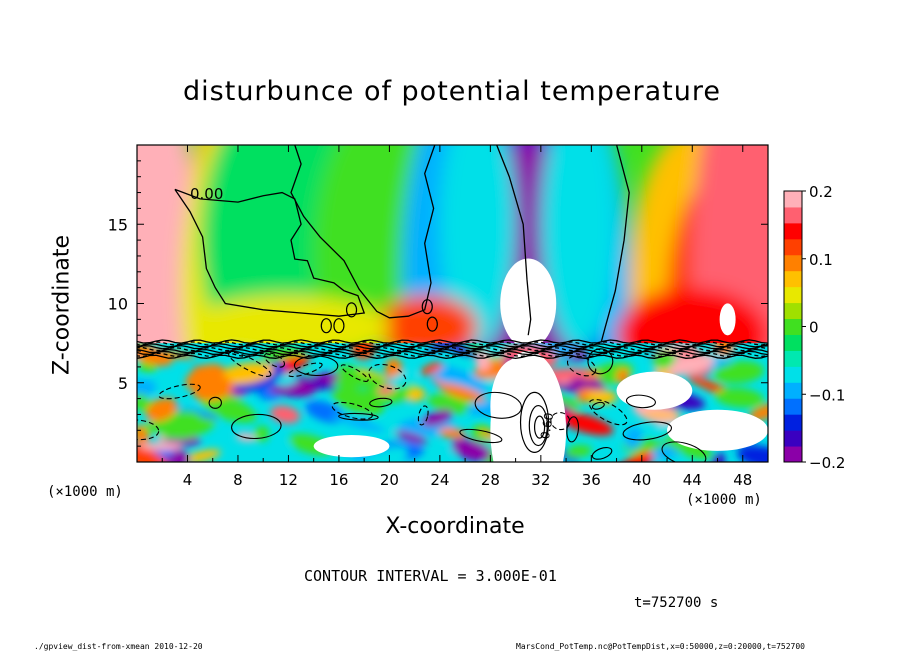  Describe the element at coordinates (85, 492) in the screenshot. I see `x-unit-label-left: (×1000 m)` at that location.